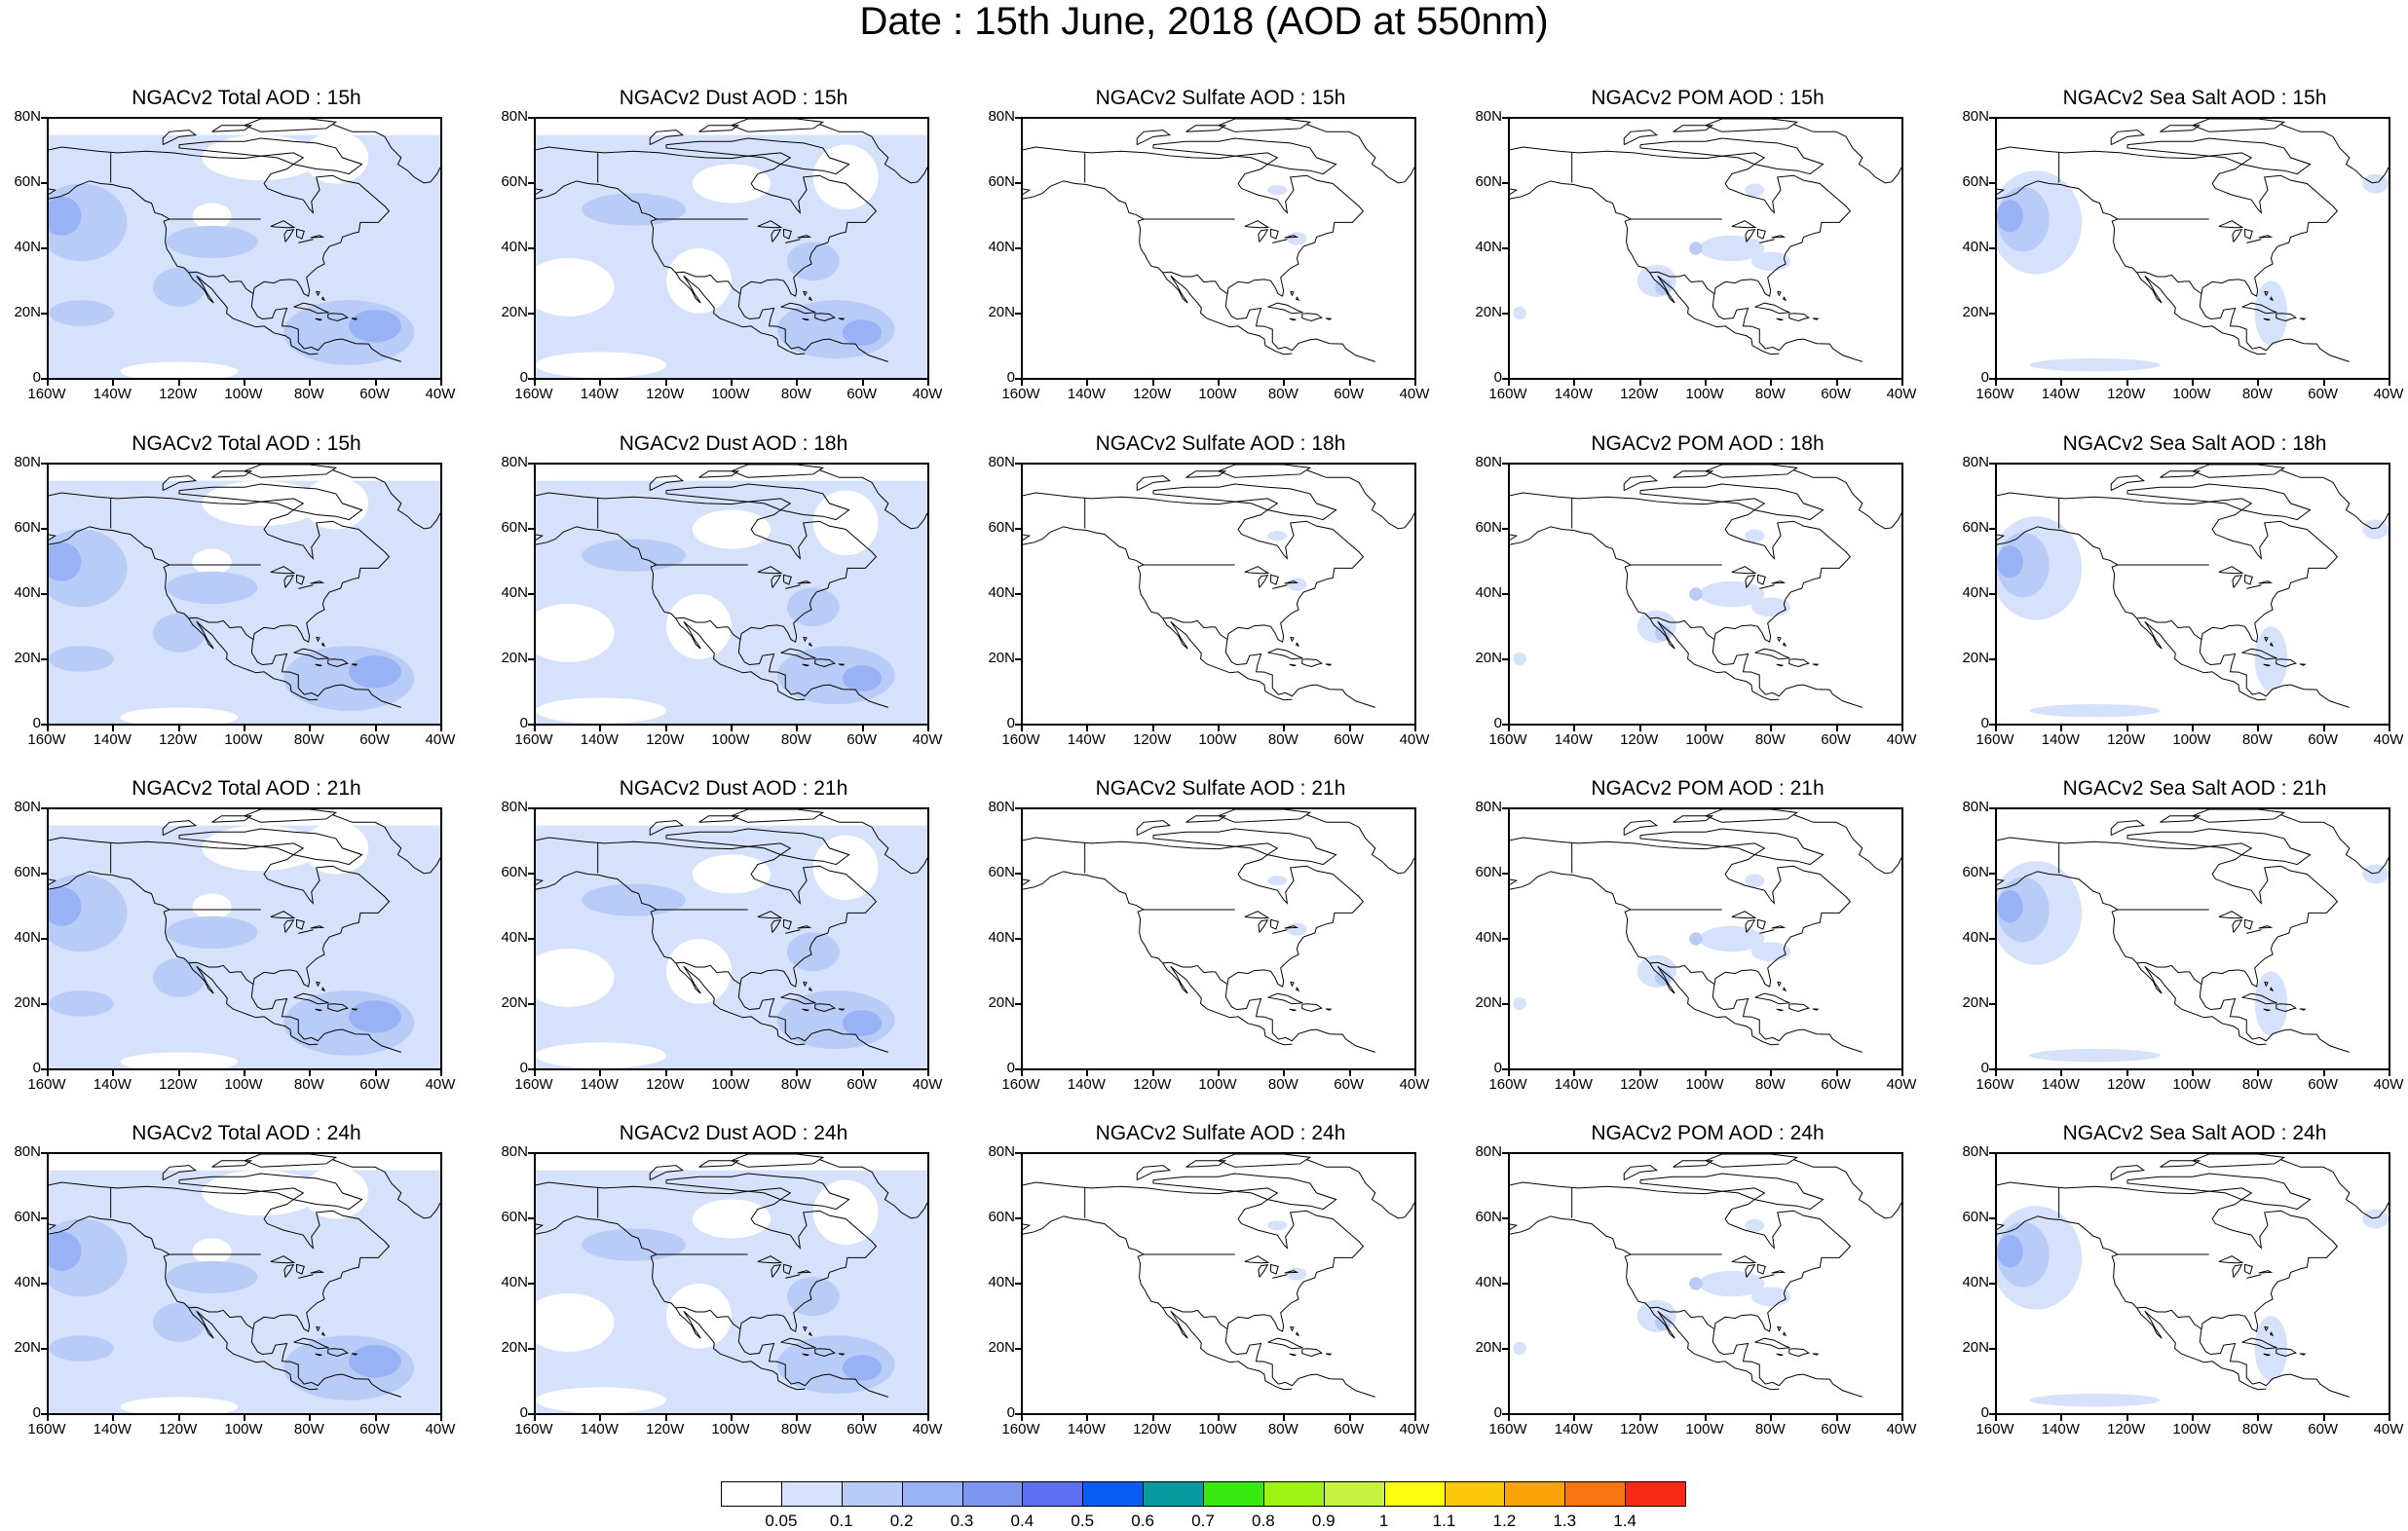  What do you see at coordinates (733, 98) in the screenshot?
I see `panel-title: NGACv2 Dust AOD : 15h` at bounding box center [733, 98].